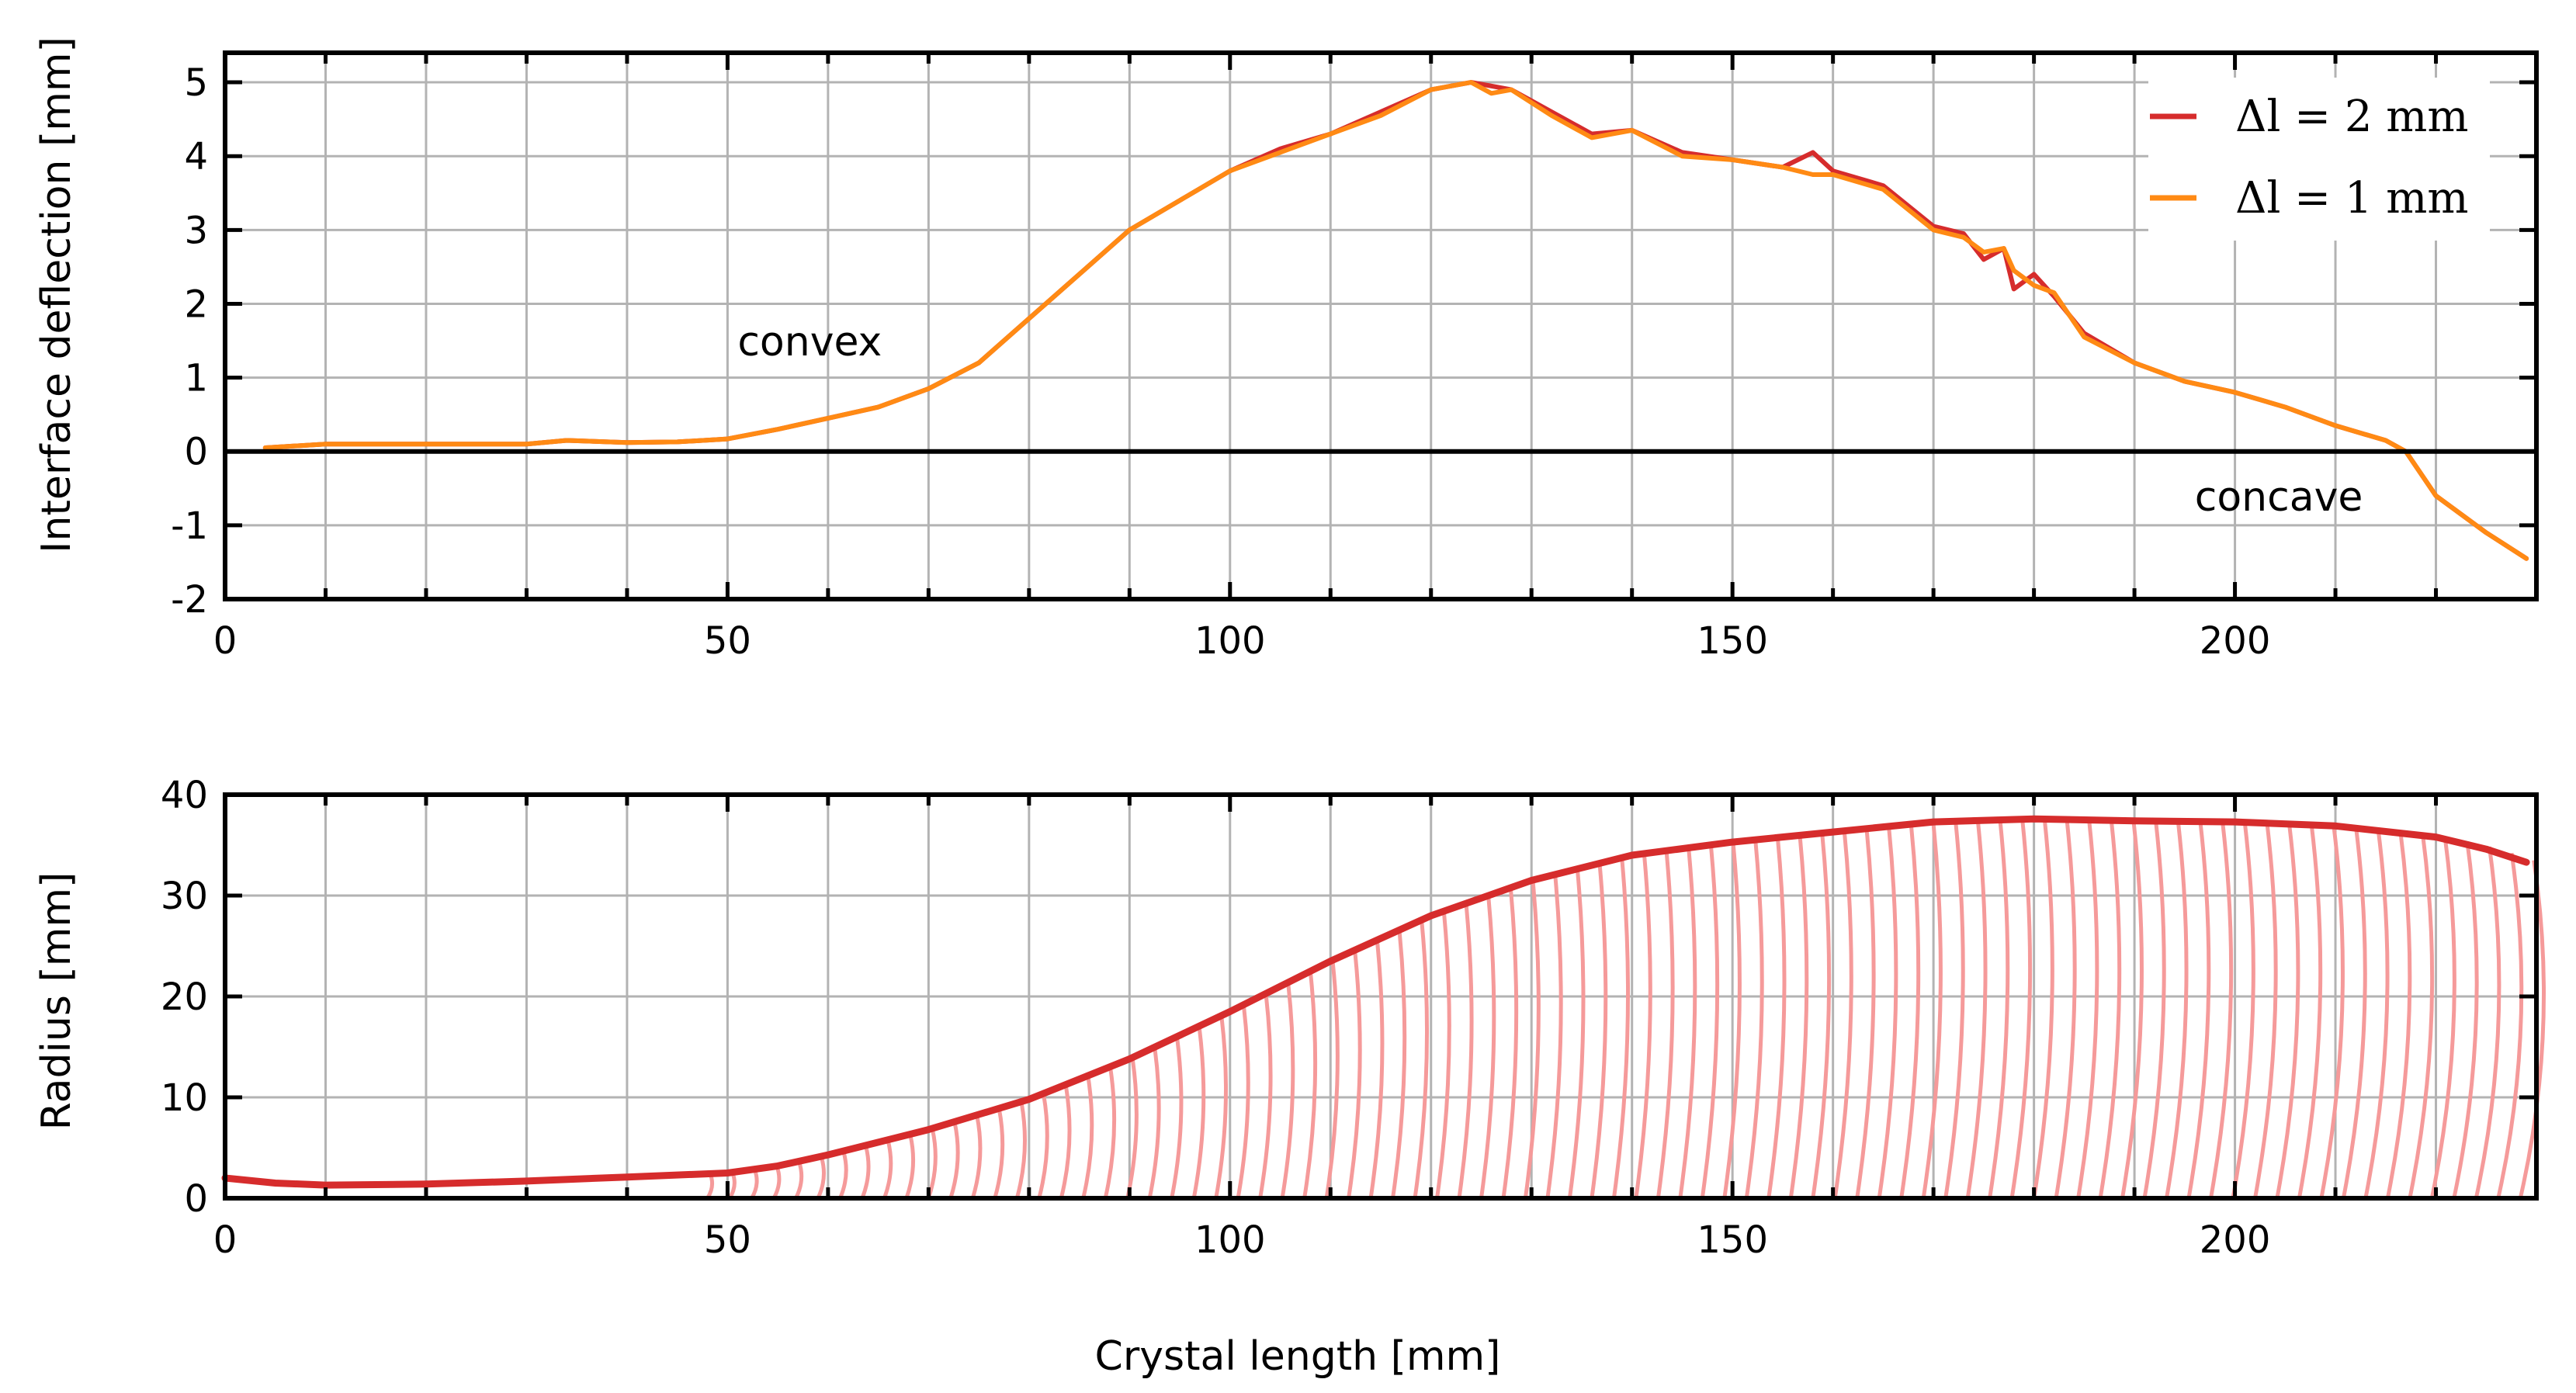 The width and height of the screenshot is (2576, 1393). I want to click on legend-label-dl2: Δl = 2 mm, so click(2352, 117).